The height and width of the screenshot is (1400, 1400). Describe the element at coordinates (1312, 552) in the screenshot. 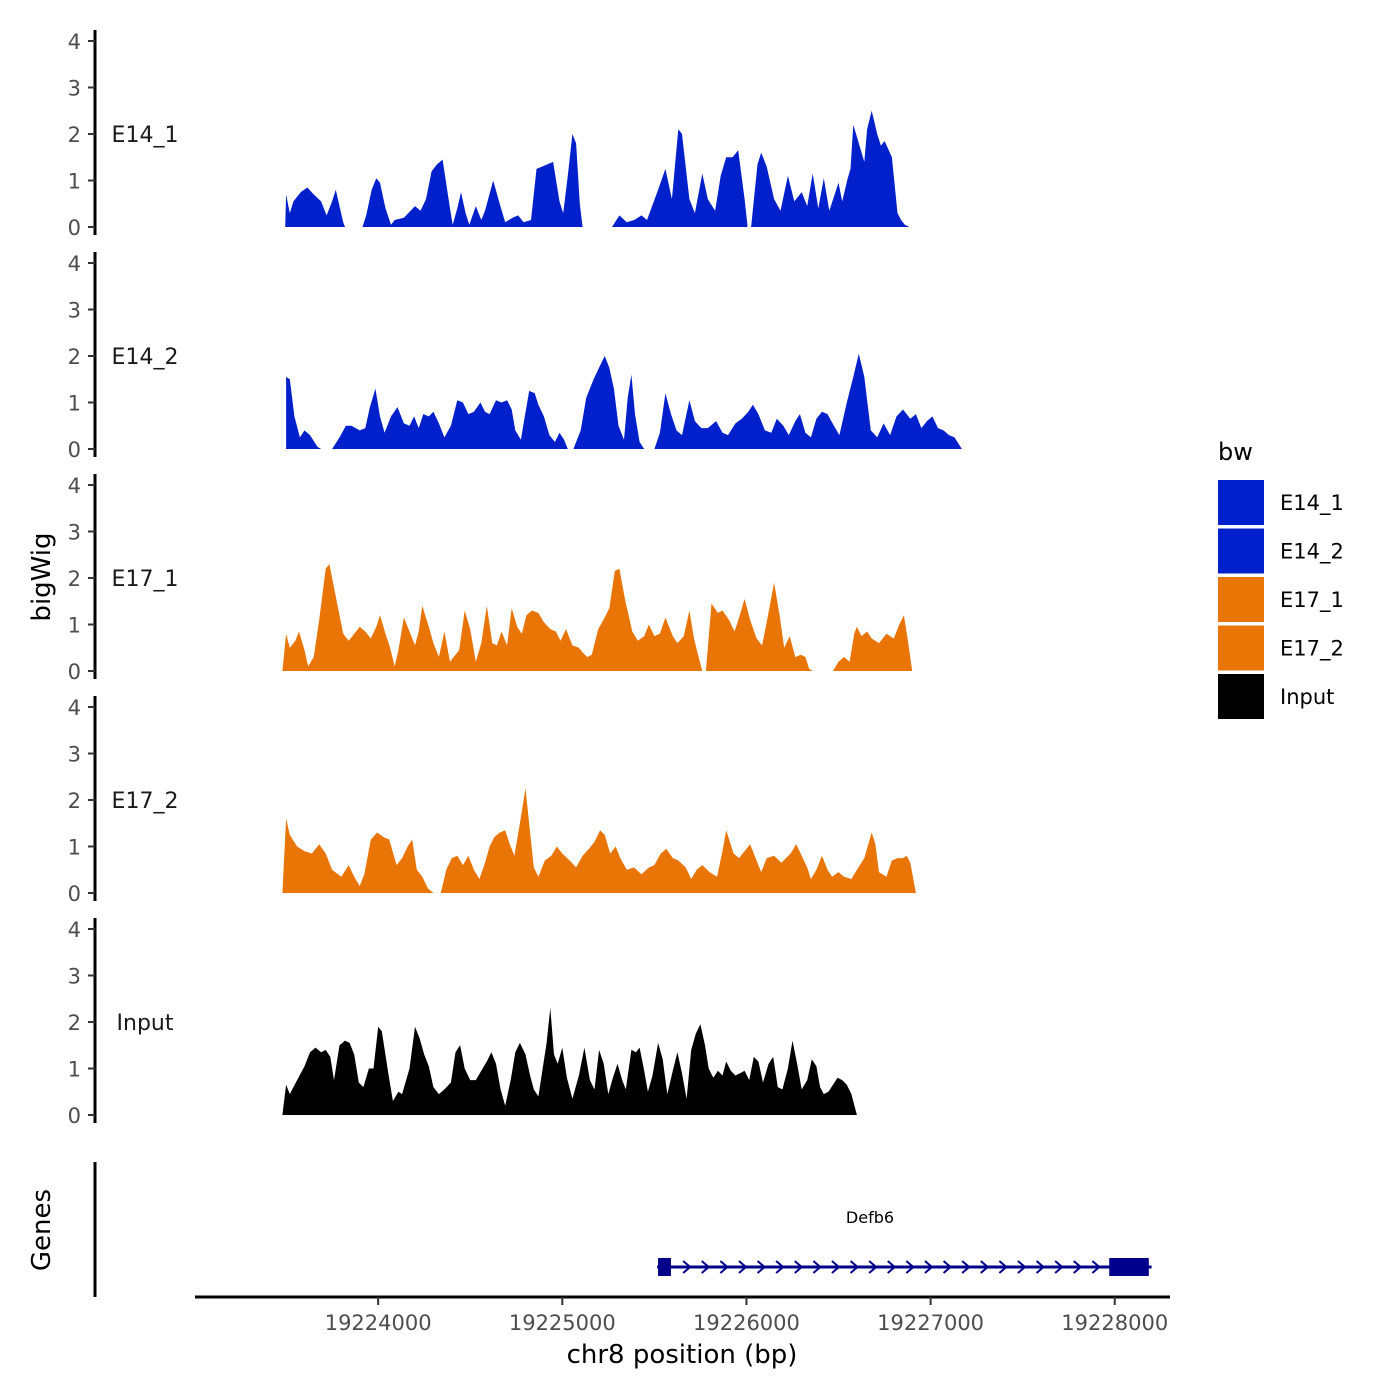

I see `legend-label: E14_2` at that location.